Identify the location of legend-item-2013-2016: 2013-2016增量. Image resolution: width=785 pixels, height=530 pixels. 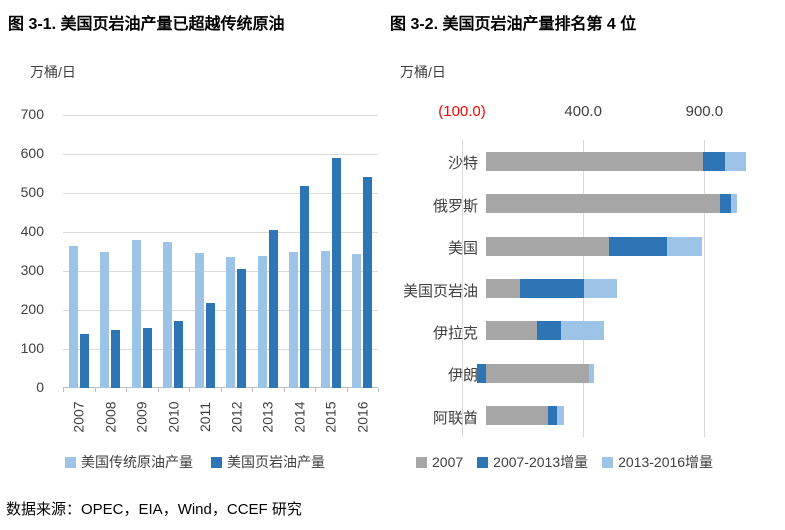
(657, 462).